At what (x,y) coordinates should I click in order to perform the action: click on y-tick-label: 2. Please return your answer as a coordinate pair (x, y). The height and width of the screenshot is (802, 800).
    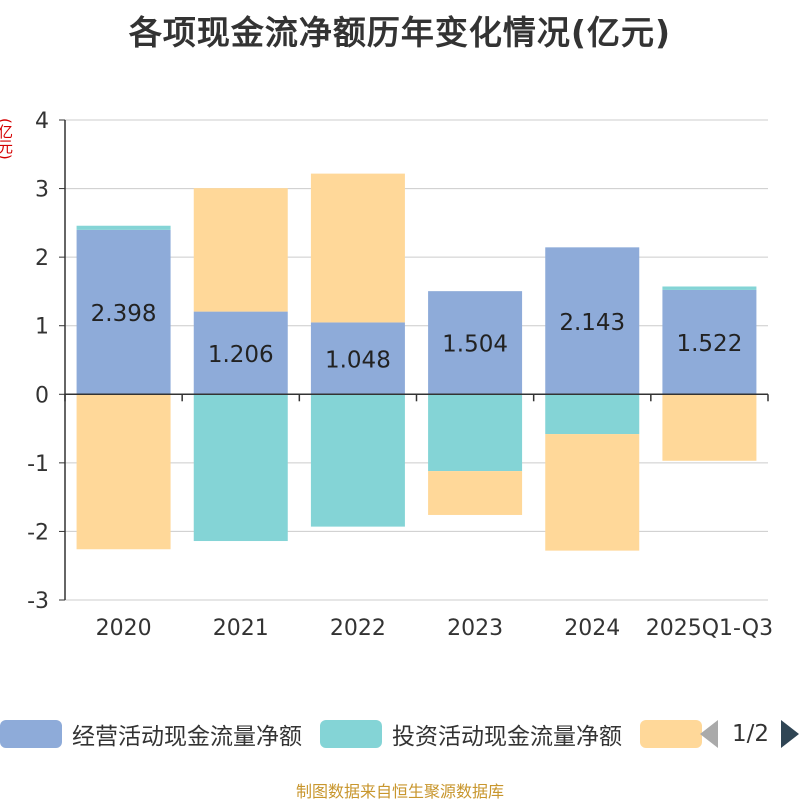
    Looking at the image, I should click on (42, 258).